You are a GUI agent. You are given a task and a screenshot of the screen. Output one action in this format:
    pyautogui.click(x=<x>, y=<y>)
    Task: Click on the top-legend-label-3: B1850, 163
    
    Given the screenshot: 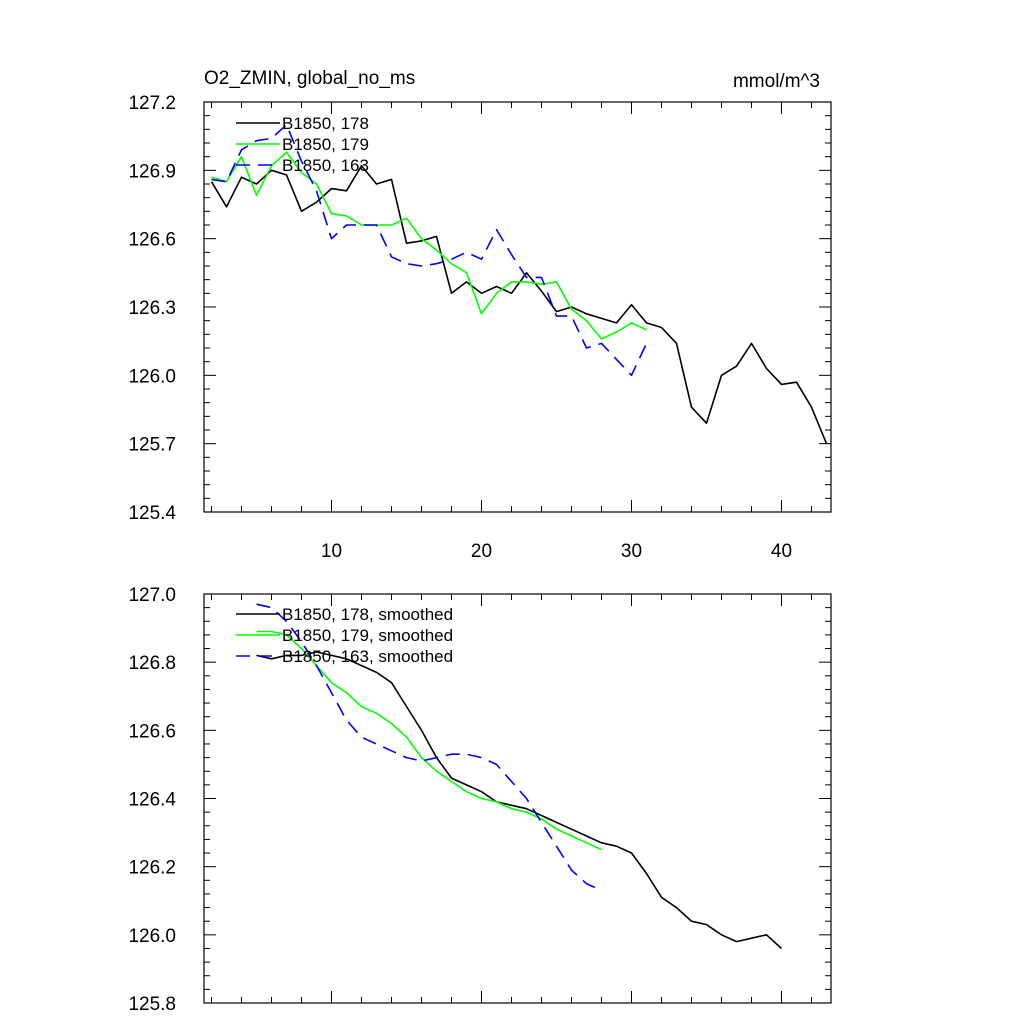 What is the action you would take?
    pyautogui.click(x=325, y=165)
    